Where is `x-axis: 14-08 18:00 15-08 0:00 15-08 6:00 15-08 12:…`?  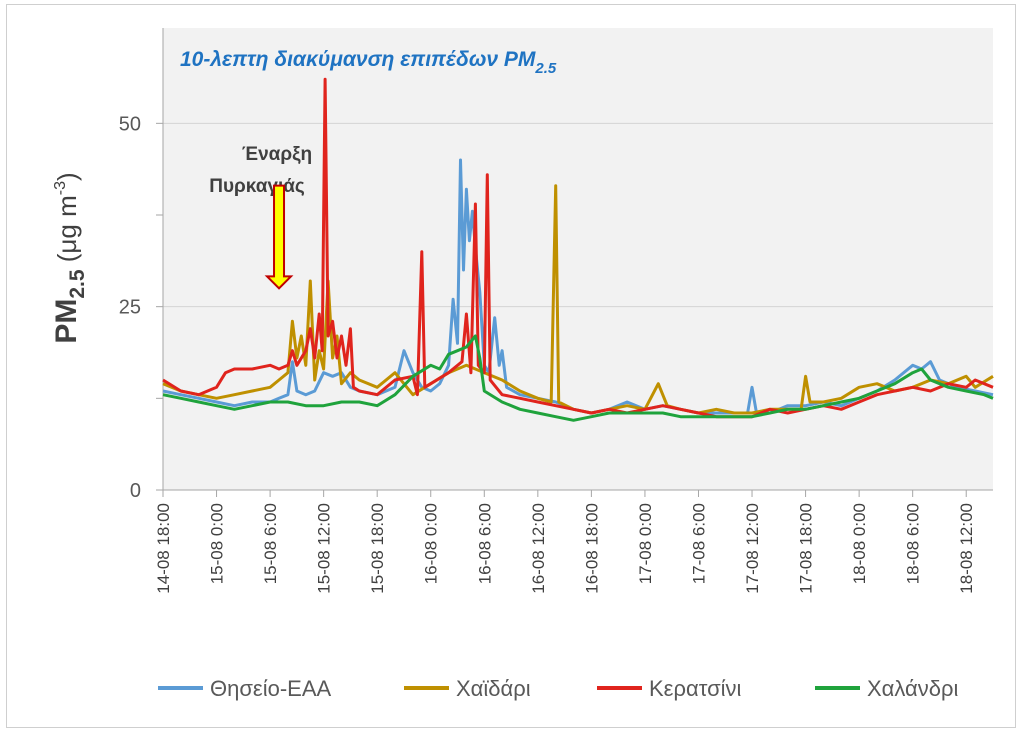 x-axis: 14-08 18:00 15-08 0:00 15-08 6:00 15-08 12:… is located at coordinates (573, 541).